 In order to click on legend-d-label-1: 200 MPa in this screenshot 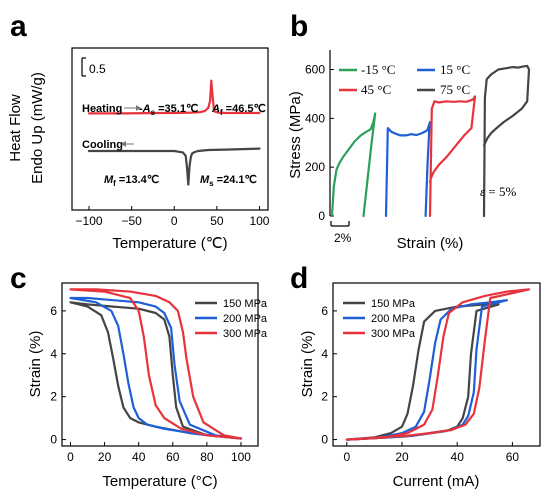, I will do `click(393, 319)`.